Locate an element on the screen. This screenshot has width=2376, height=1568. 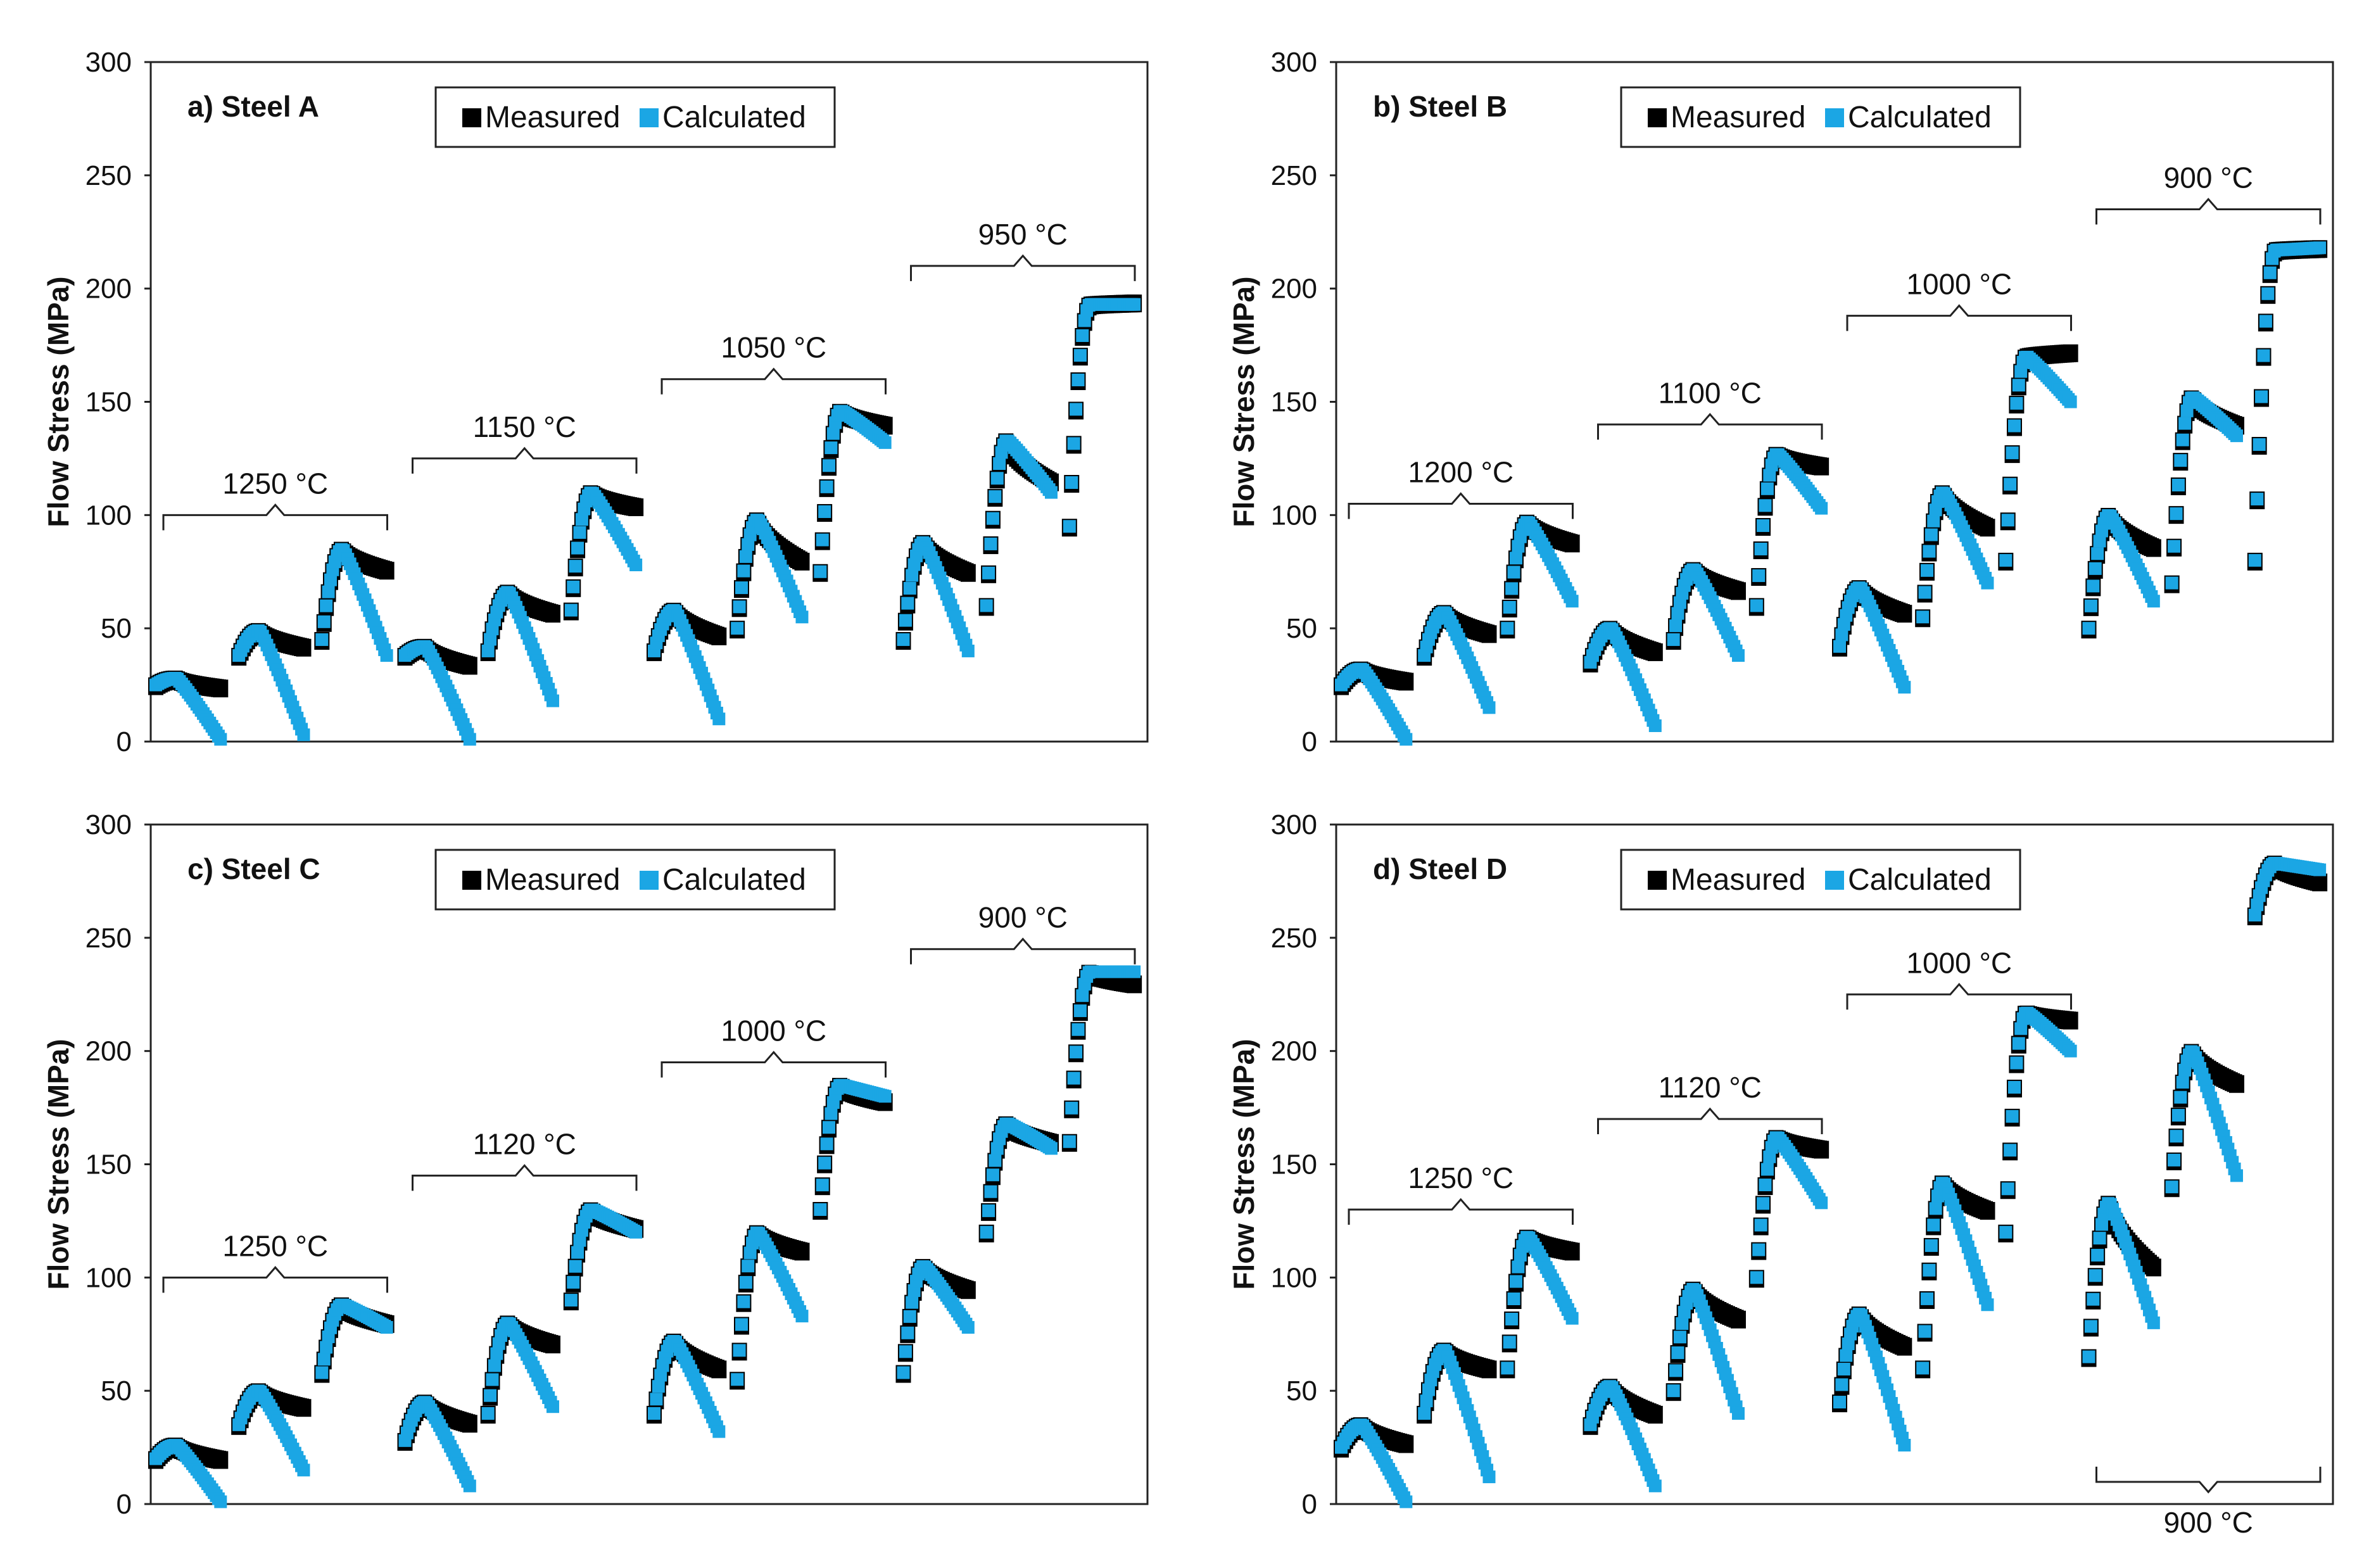
legend-swatch-measured is located at coordinates (1657, 881).